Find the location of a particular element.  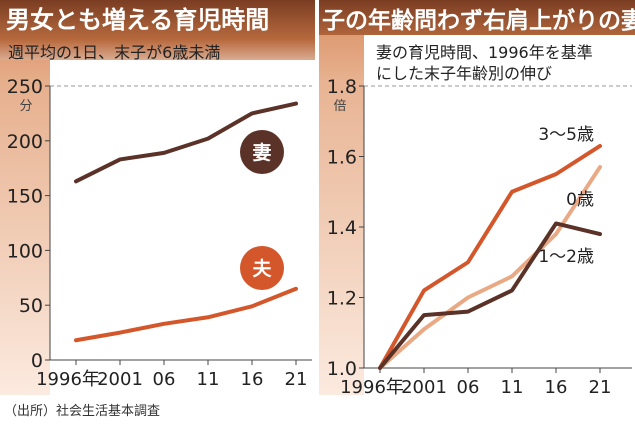

right-subtitle-line1: 妻の育児時間、1996年を基準 is located at coordinates (484, 52).